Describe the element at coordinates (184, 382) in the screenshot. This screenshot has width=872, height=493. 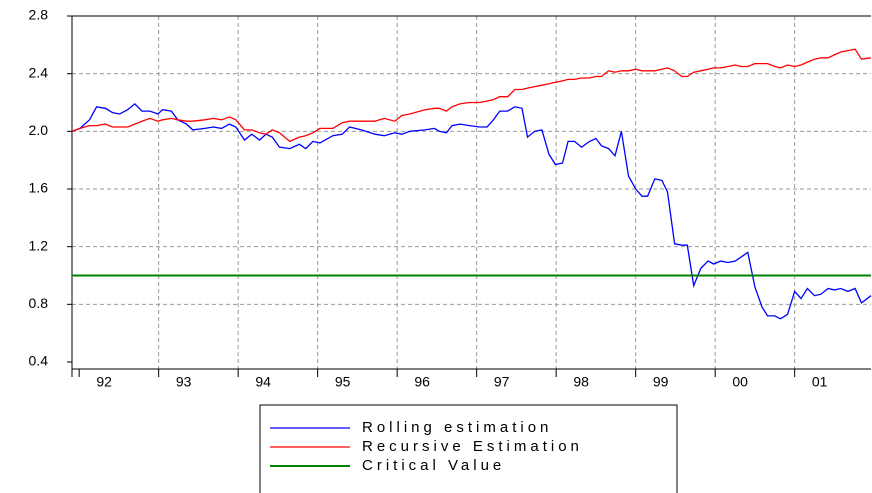
I see `x-tick-label: 93` at that location.